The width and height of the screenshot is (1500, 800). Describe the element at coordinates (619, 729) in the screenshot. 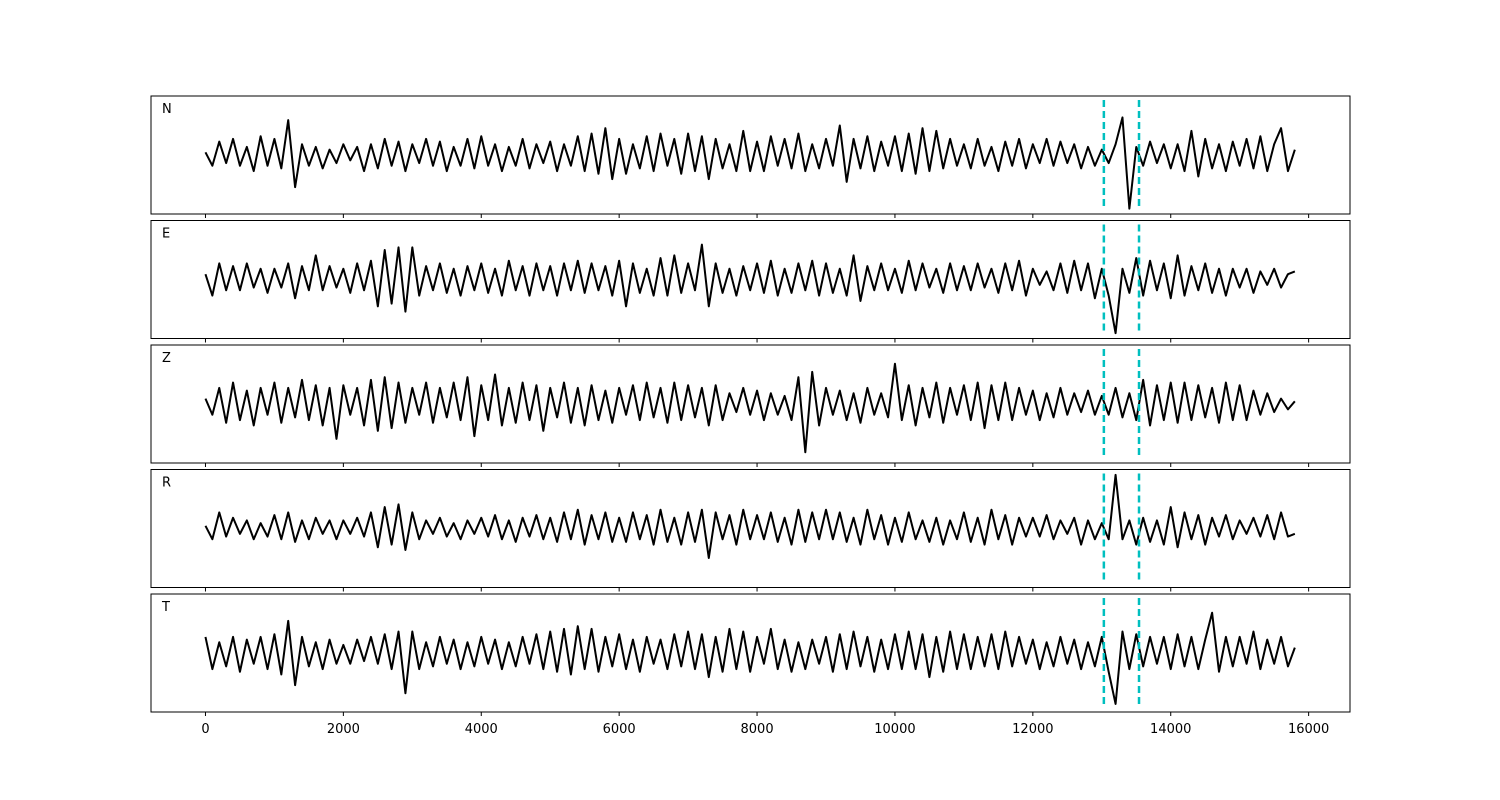

I see `x-tick-label: 6000` at that location.